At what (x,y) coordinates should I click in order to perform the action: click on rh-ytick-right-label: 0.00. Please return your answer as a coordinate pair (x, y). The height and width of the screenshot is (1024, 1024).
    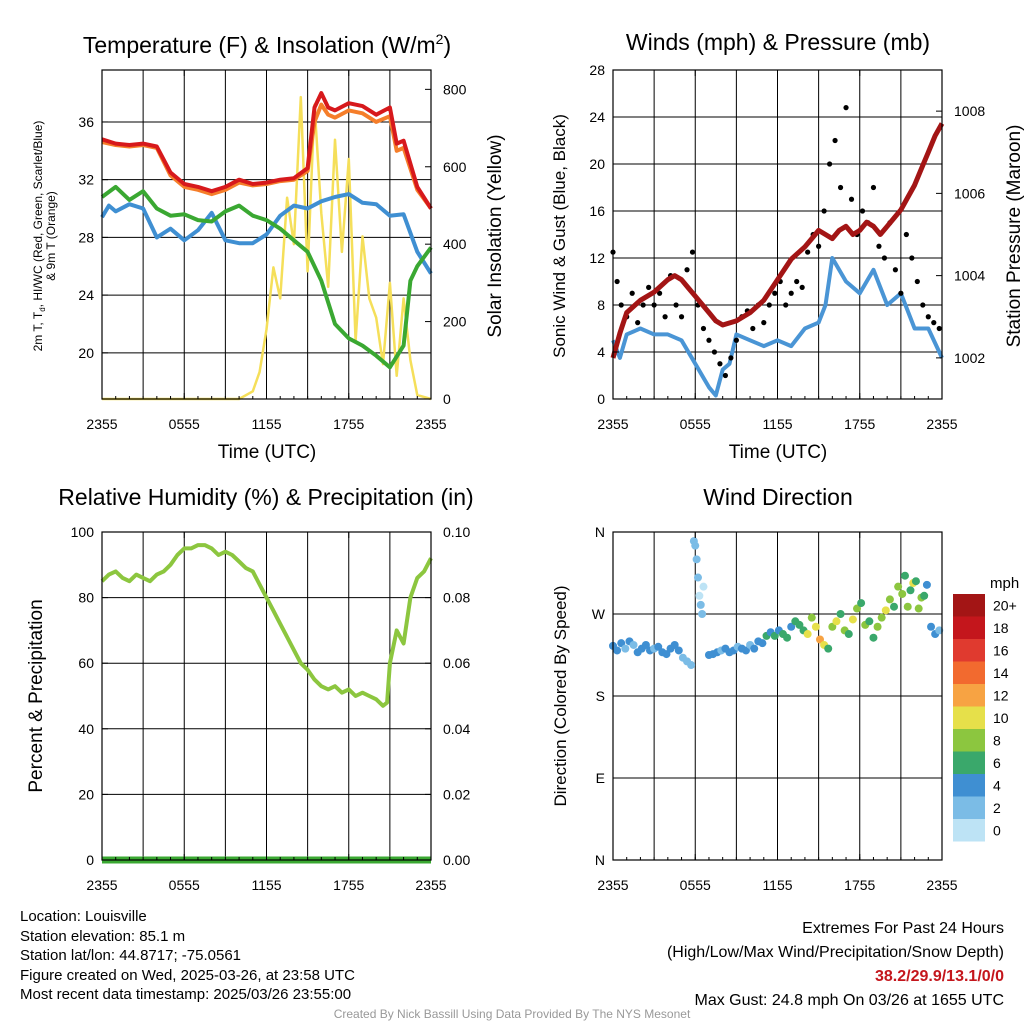
    Looking at the image, I should click on (456, 860).